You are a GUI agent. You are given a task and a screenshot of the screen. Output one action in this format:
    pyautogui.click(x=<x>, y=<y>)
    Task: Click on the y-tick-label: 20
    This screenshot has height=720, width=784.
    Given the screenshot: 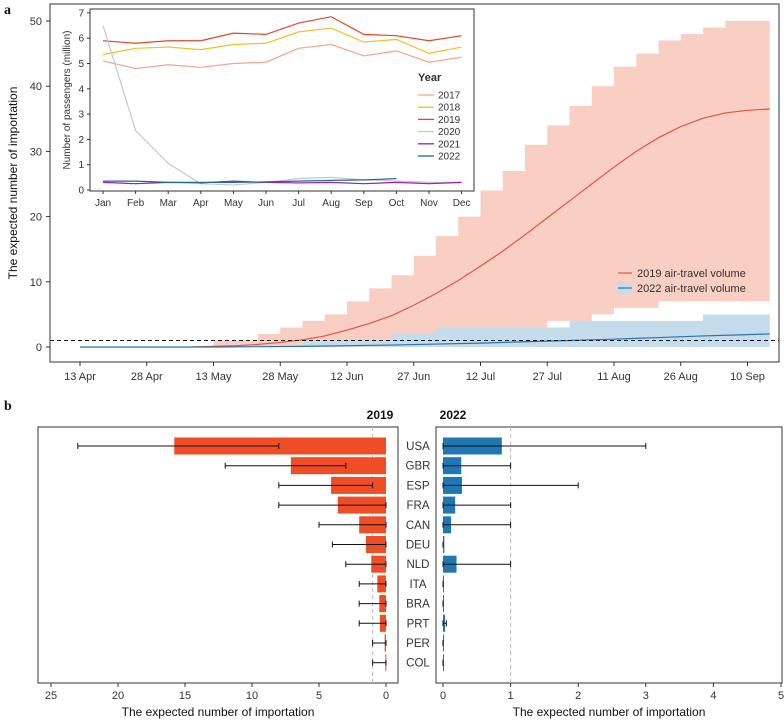 What is the action you would take?
    pyautogui.click(x=36, y=218)
    